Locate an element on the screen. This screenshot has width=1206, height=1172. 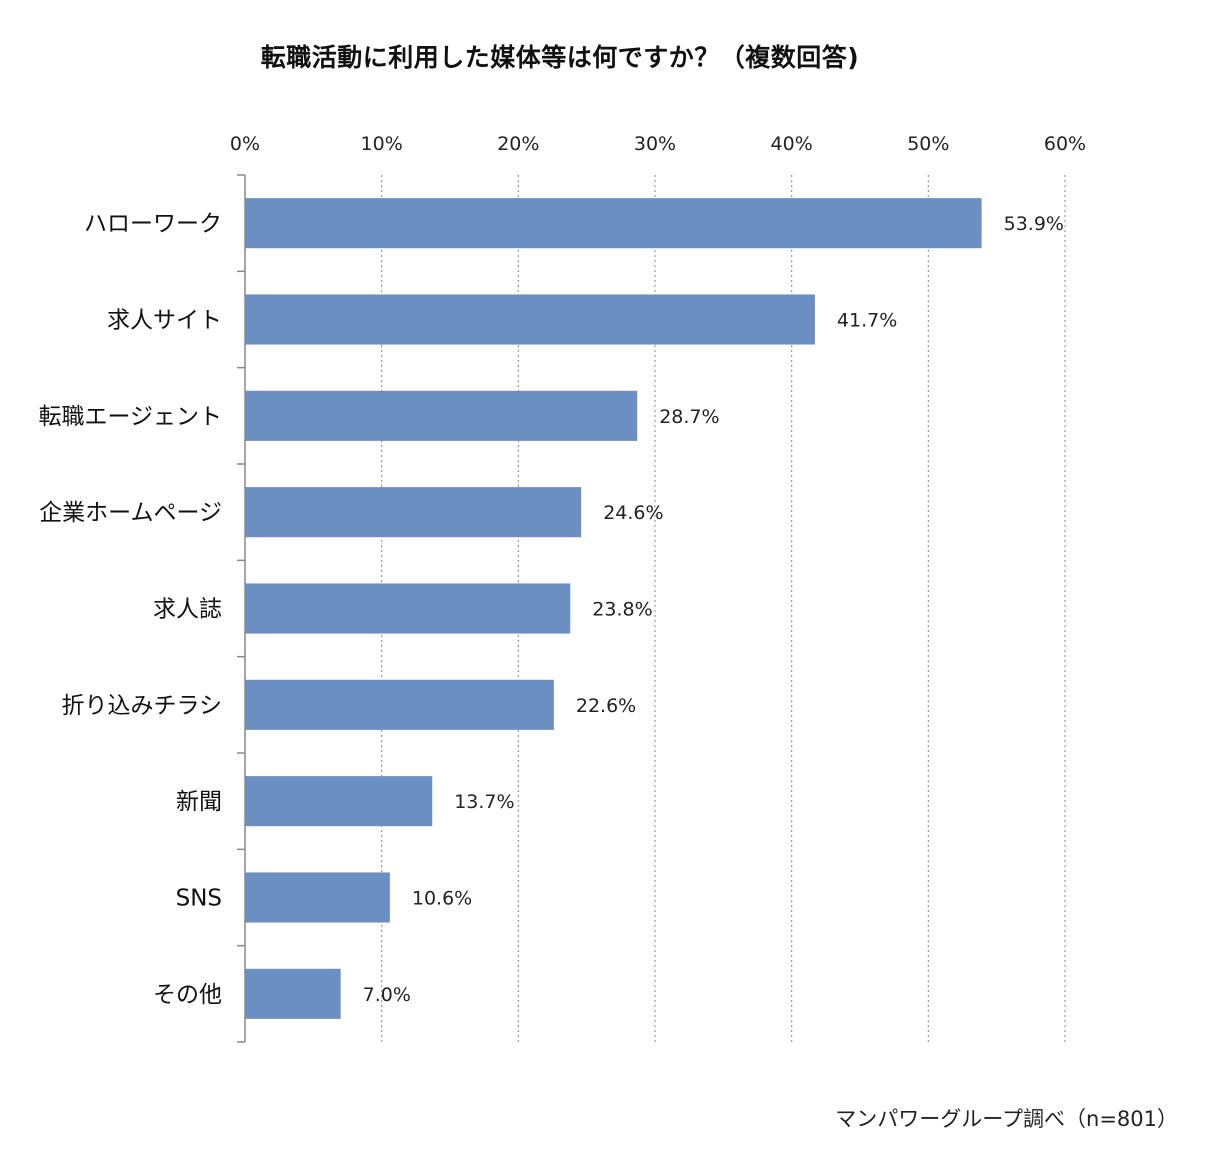
x-tick-label: 20% is located at coordinates (518, 144).